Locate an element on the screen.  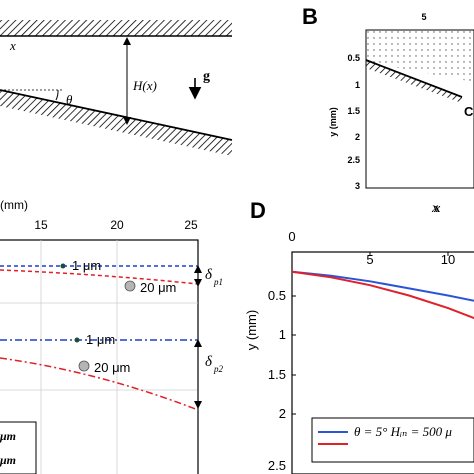
panel-b-x-axis-label: x is located at coordinates (437, 207).